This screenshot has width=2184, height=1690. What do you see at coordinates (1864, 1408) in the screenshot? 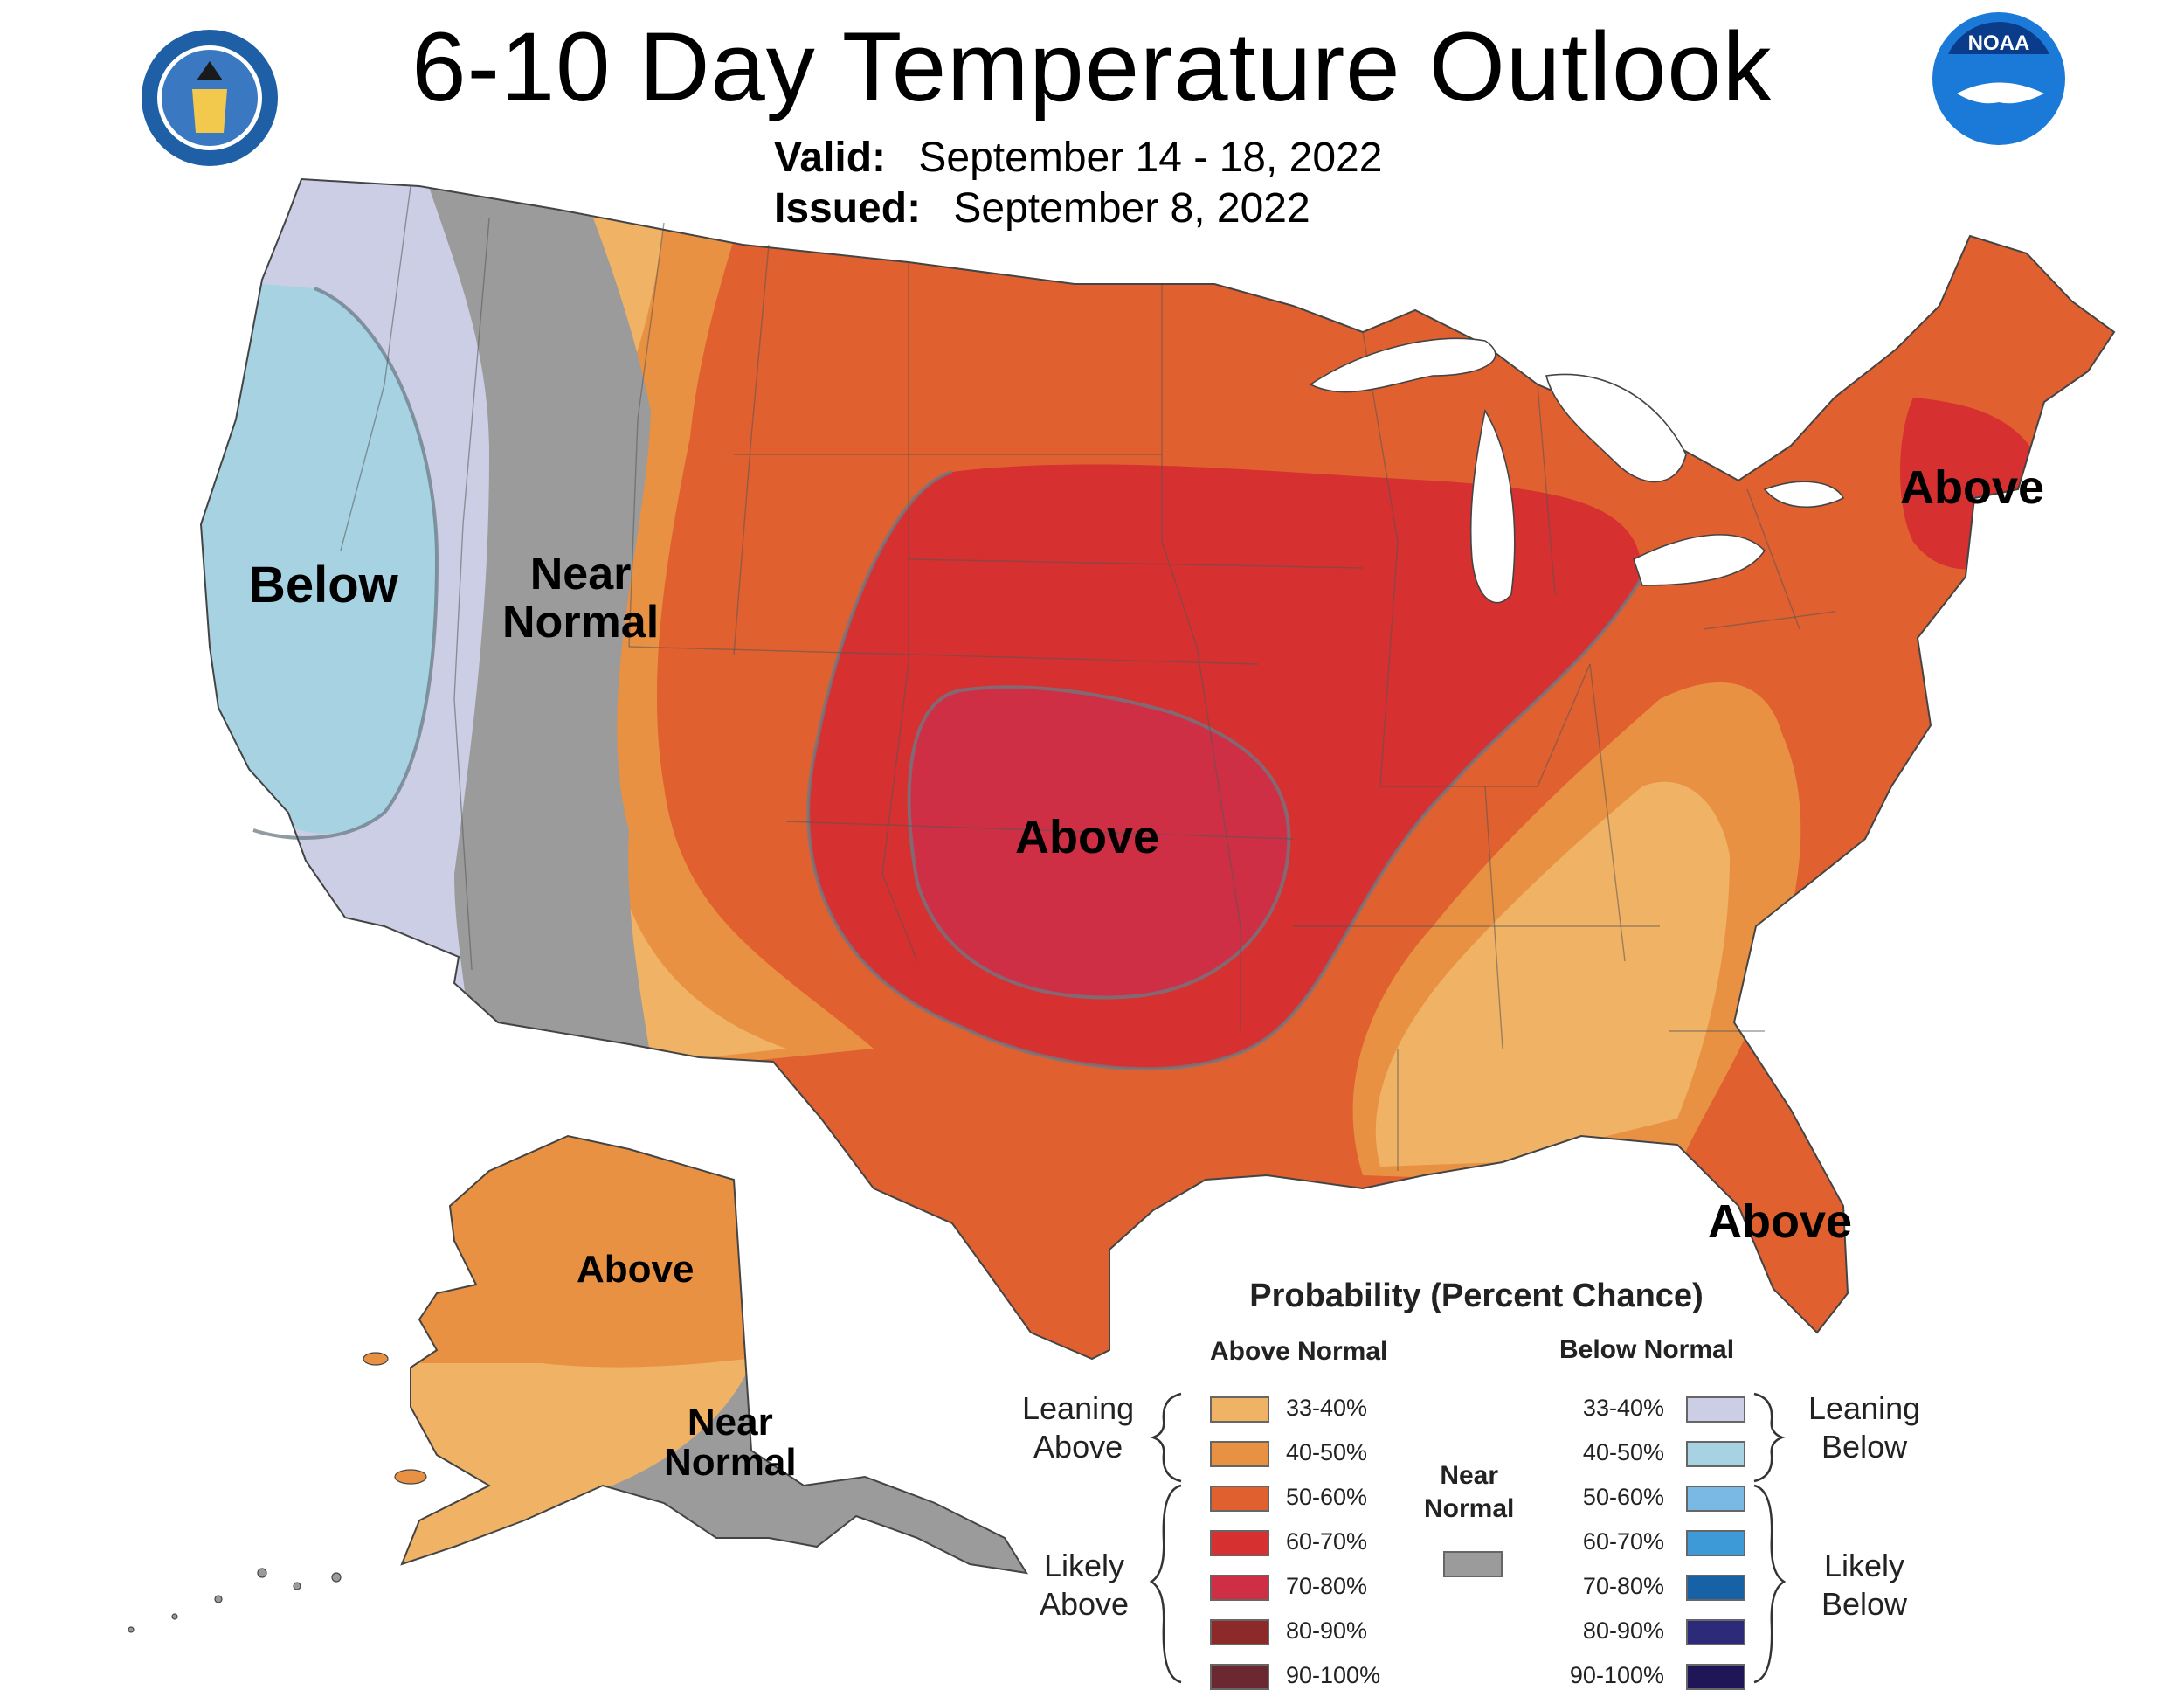
I see `leaning-below-line-1: Leaning` at bounding box center [1864, 1408].